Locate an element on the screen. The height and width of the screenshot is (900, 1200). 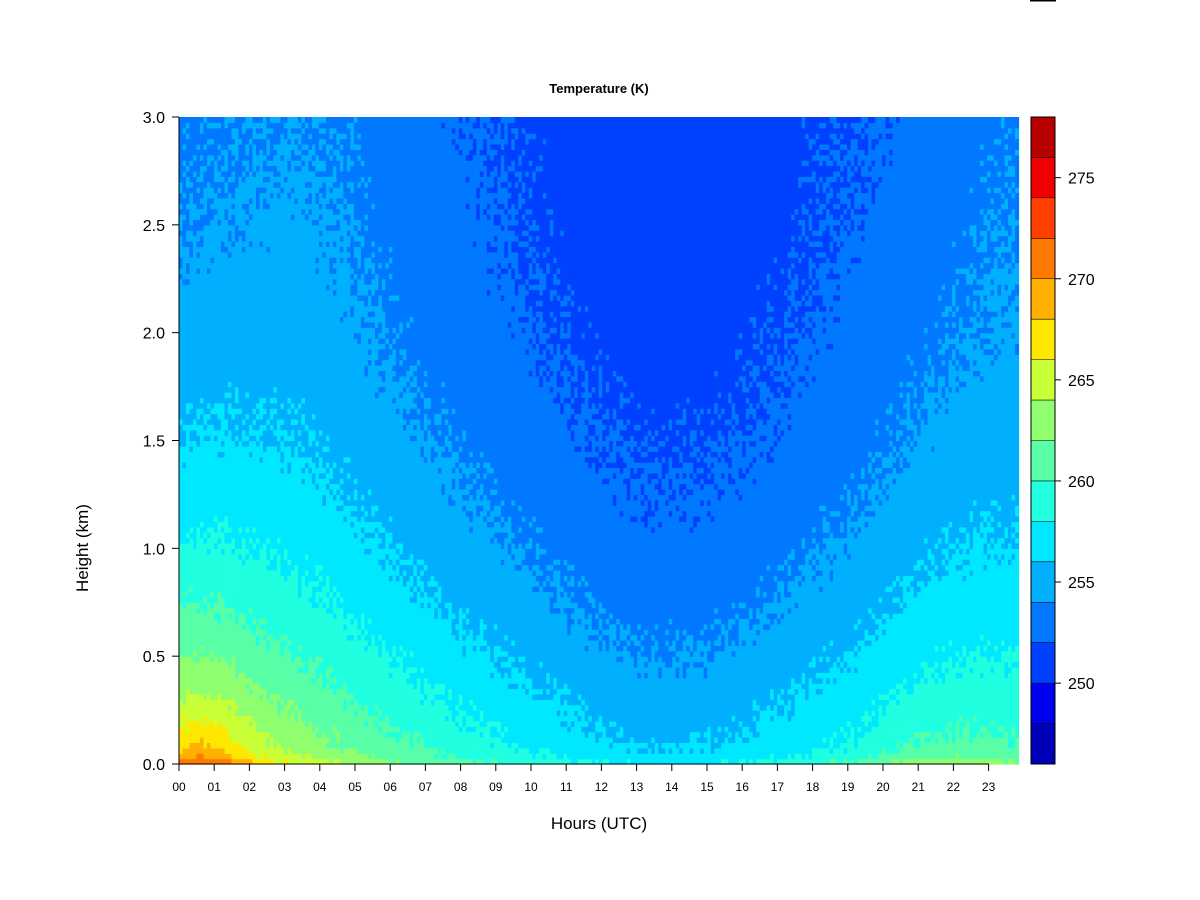
chart-title: Temperature (K) is located at coordinates (598, 88).